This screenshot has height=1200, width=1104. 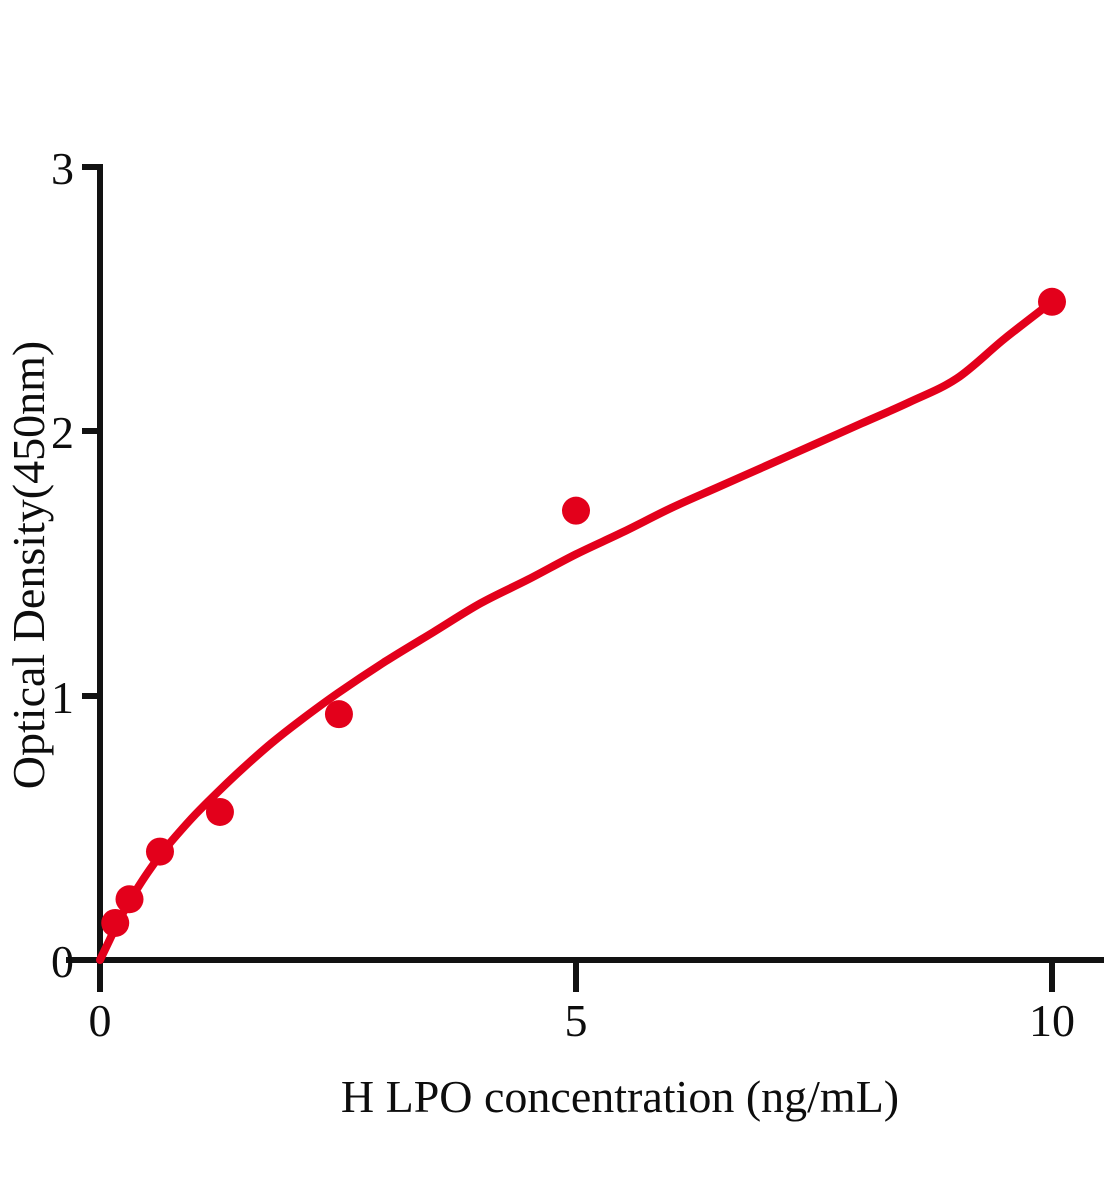 I want to click on x-tick-labels: 0 5 10, so click(x=582, y=1020).